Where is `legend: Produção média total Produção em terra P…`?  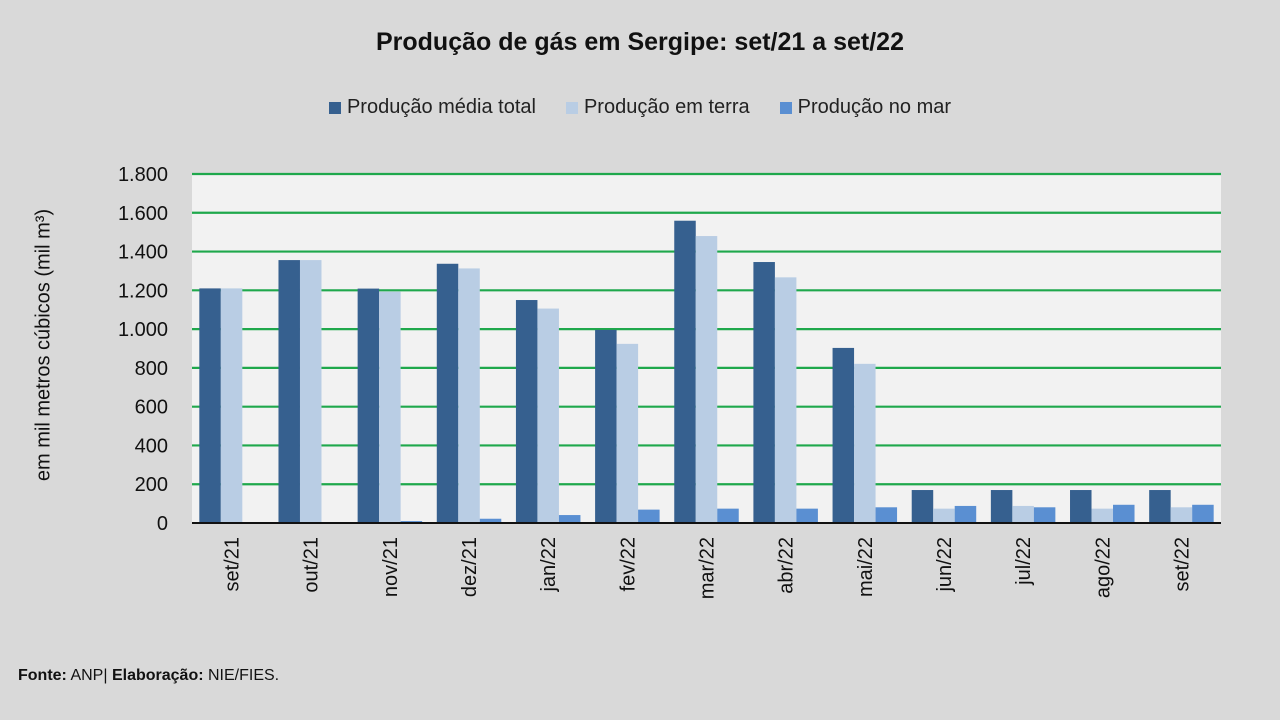 legend: Produção média total Produção em terra P… is located at coordinates (640, 107).